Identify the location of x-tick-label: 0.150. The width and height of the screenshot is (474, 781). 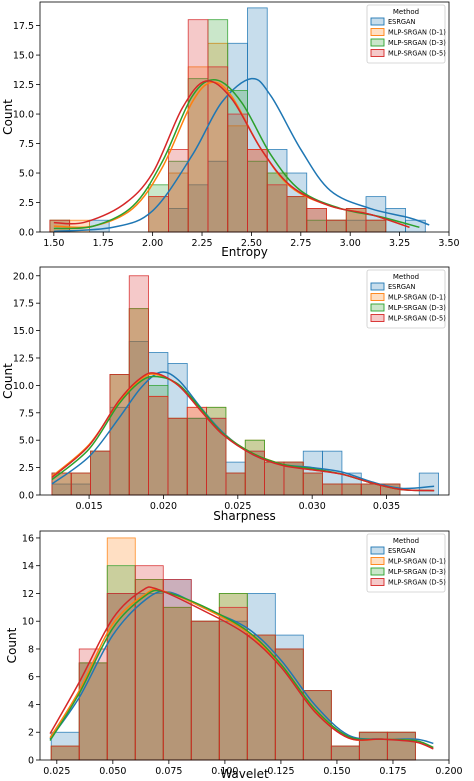
(336, 771).